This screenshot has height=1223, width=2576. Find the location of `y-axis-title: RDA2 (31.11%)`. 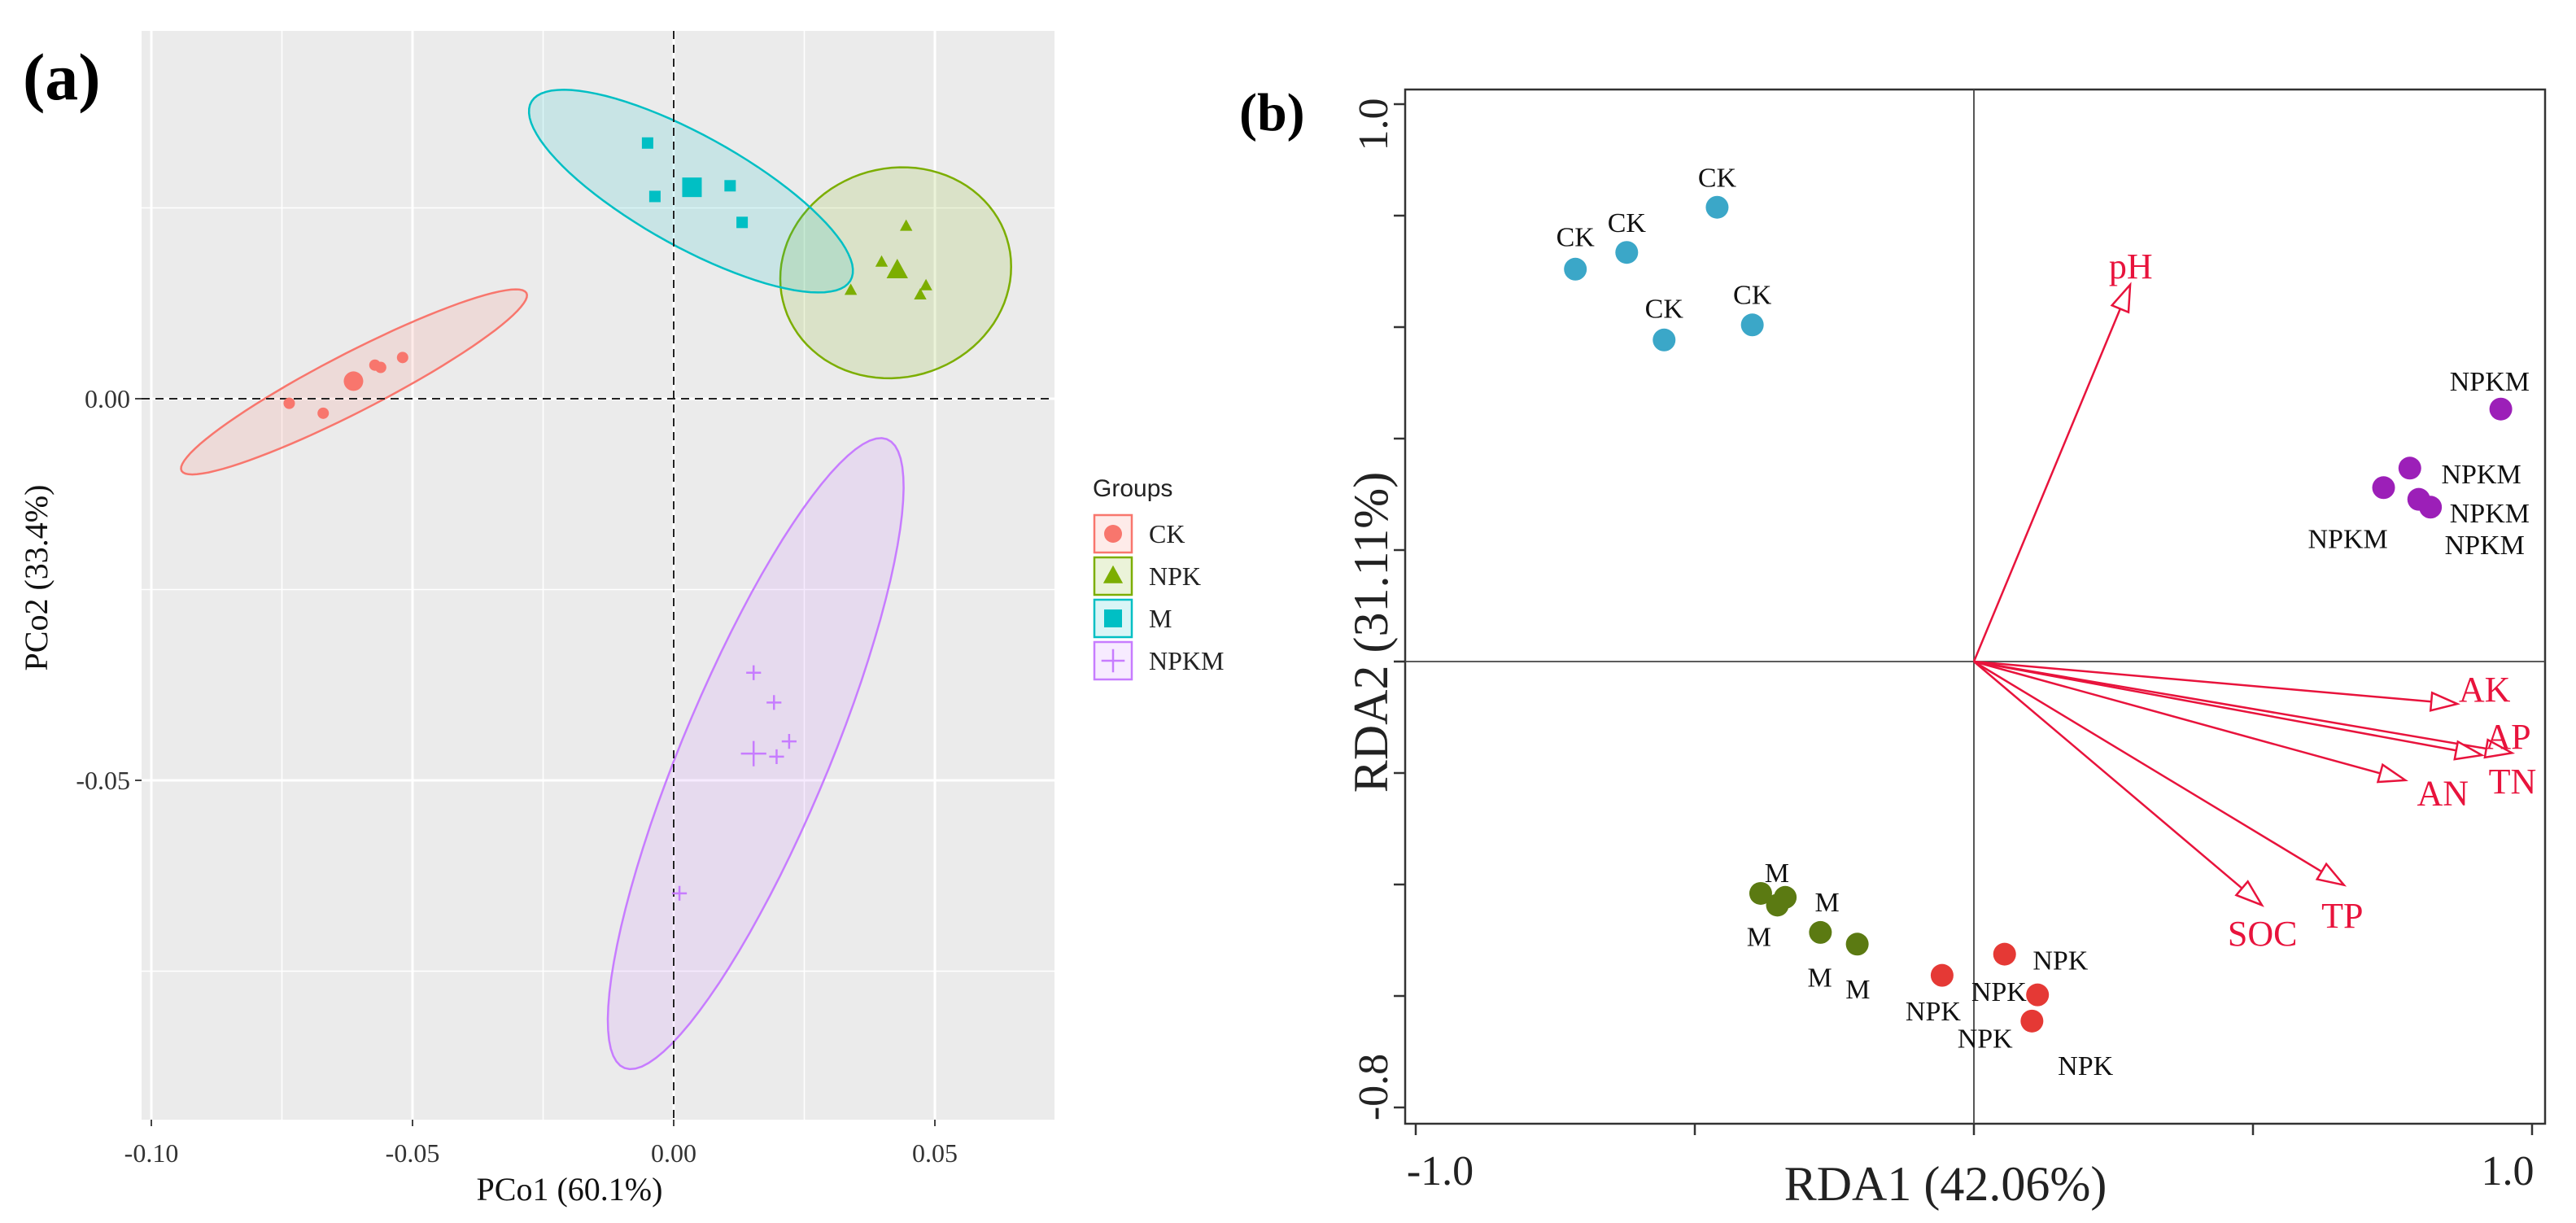

y-axis-title: RDA2 (31.11%) is located at coordinates (1371, 632).